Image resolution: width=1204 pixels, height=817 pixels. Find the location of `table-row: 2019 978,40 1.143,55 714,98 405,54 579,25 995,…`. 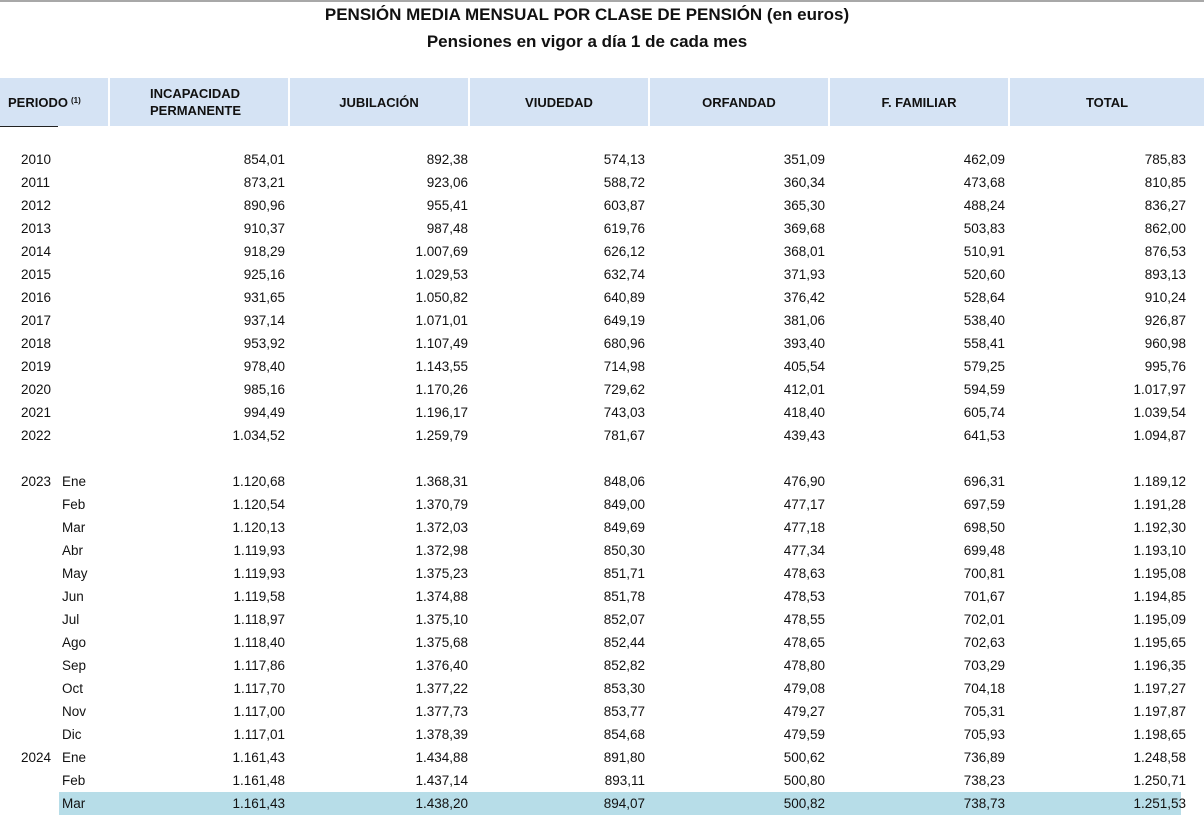

table-row: 2019 978,40 1.143,55 714,98 405,54 579,25 995,… is located at coordinates (602, 366).